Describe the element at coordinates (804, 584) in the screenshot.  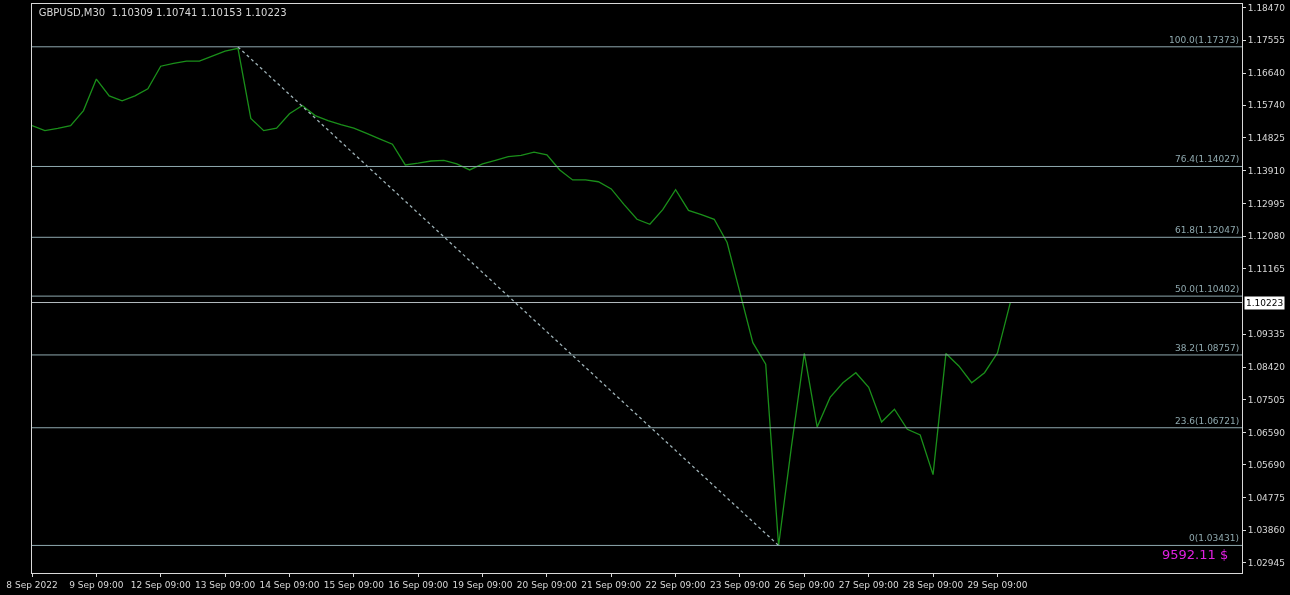
I see `x-tick-label: 26 Sep 09:00` at that location.